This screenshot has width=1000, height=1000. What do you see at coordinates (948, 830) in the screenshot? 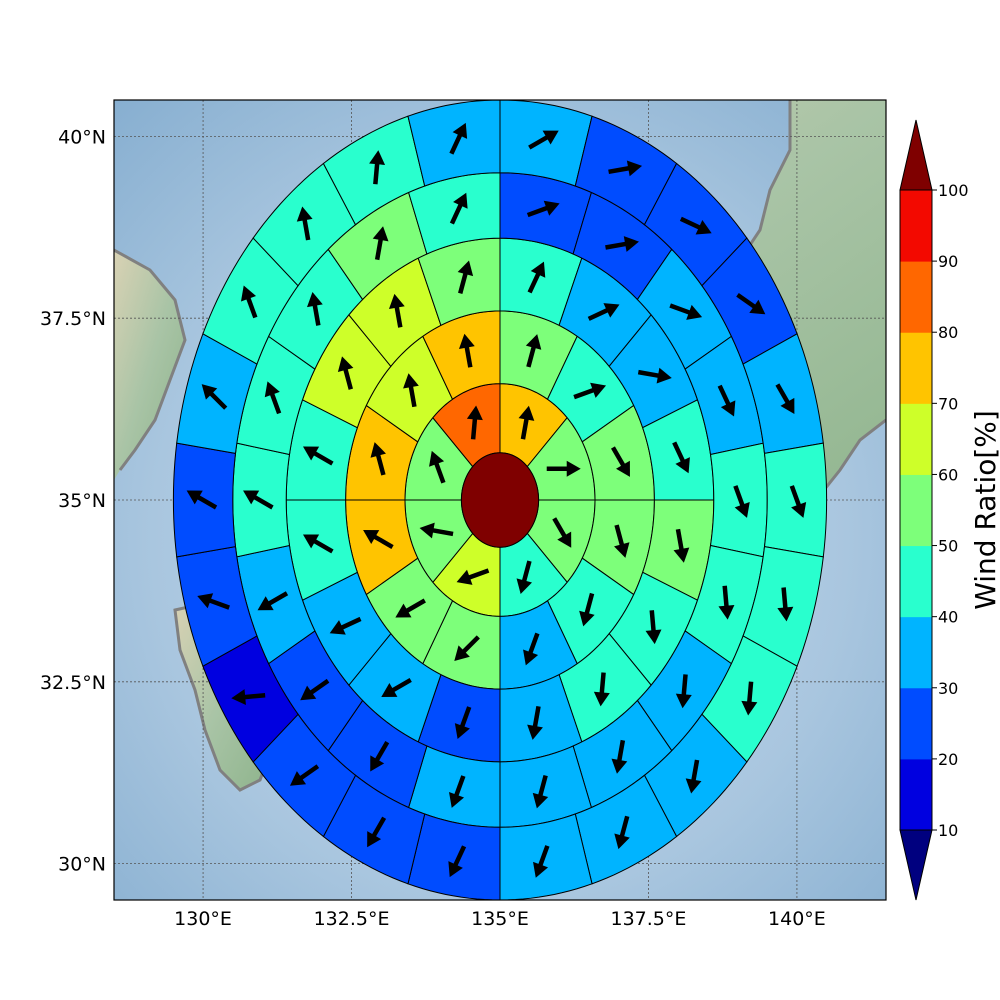
I see `colorbar-tick-label: 10` at bounding box center [948, 830].